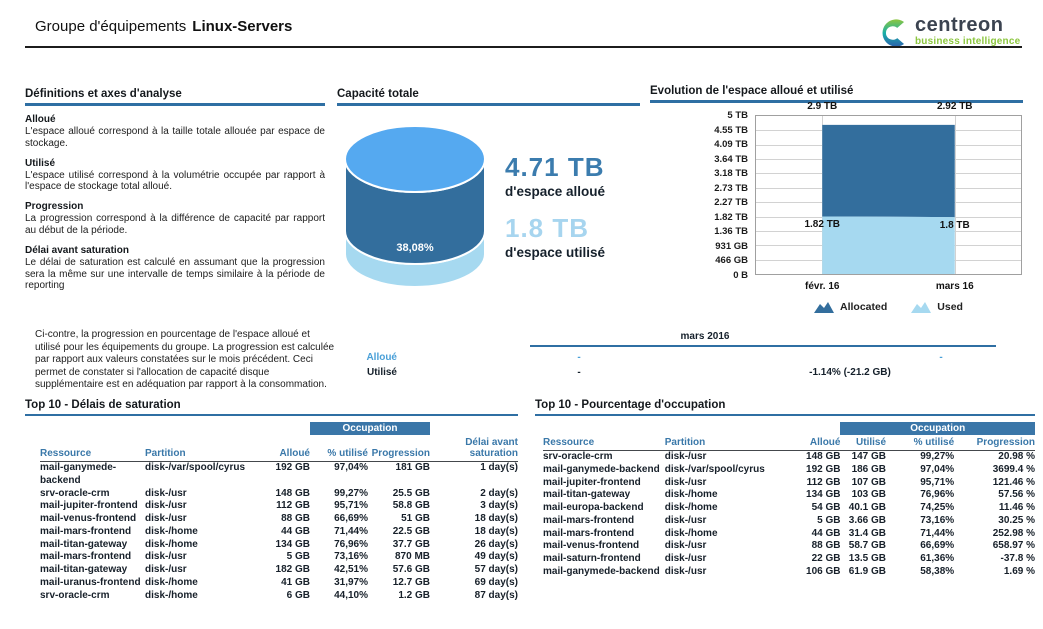  I want to click on table-cell: 97,04%, so click(351, 467).